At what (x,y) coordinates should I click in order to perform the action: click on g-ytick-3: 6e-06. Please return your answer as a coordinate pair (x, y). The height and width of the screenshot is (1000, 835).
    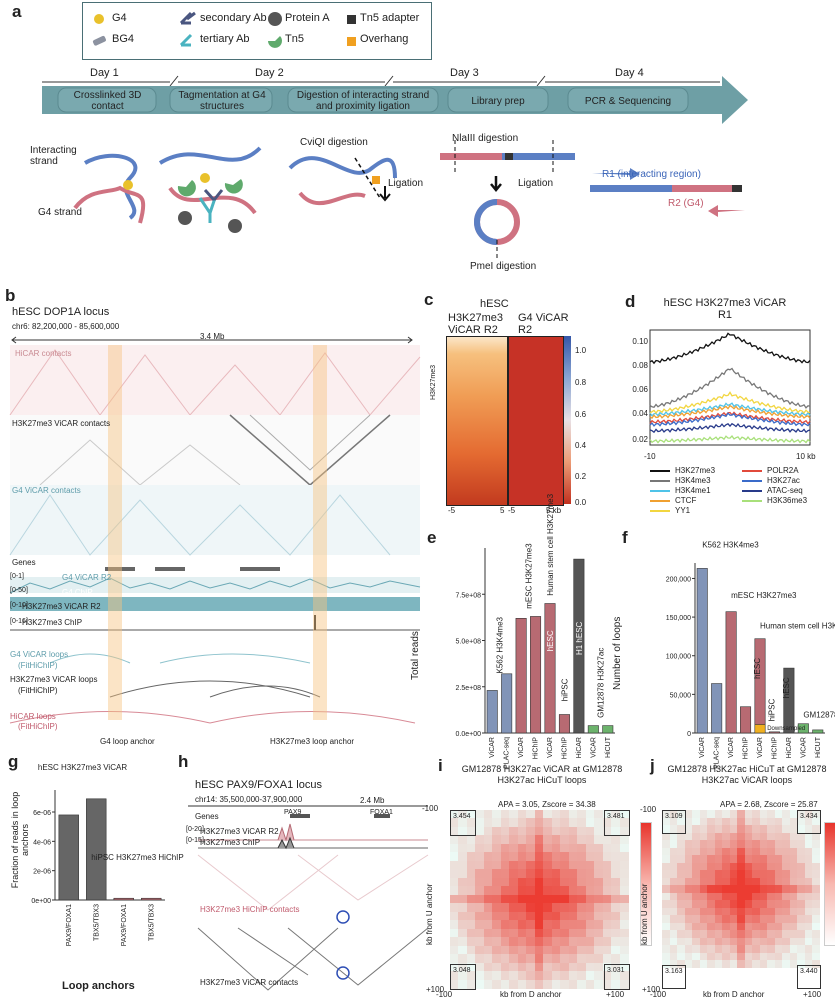
    Looking at the image, I should click on (42, 813).